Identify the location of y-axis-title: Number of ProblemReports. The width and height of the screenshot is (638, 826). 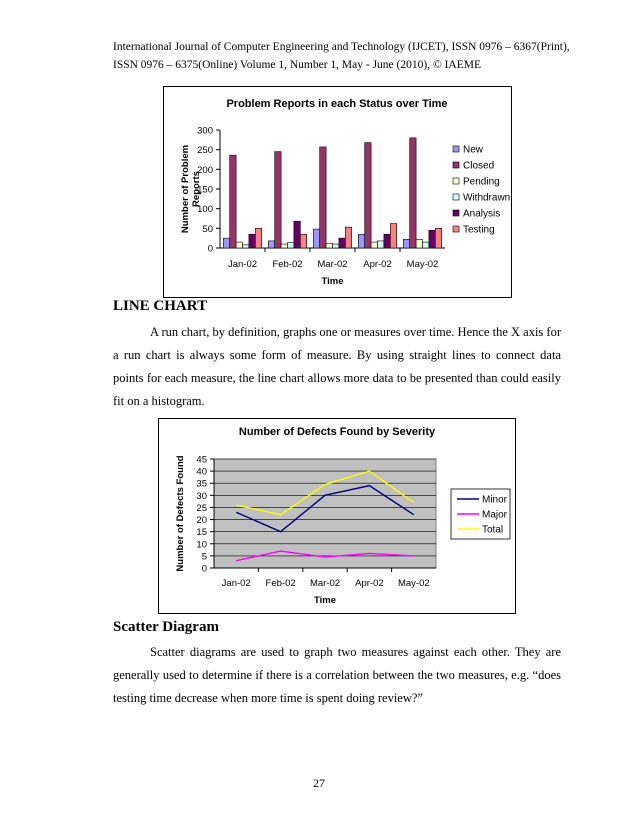
(191, 189).